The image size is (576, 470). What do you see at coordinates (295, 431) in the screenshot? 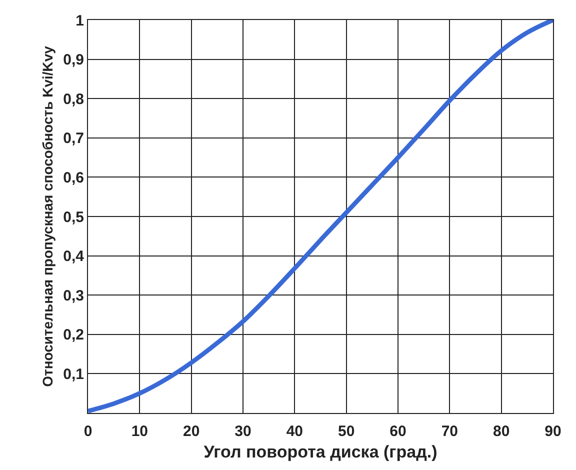
I see `x-tick-label: 40` at bounding box center [295, 431].